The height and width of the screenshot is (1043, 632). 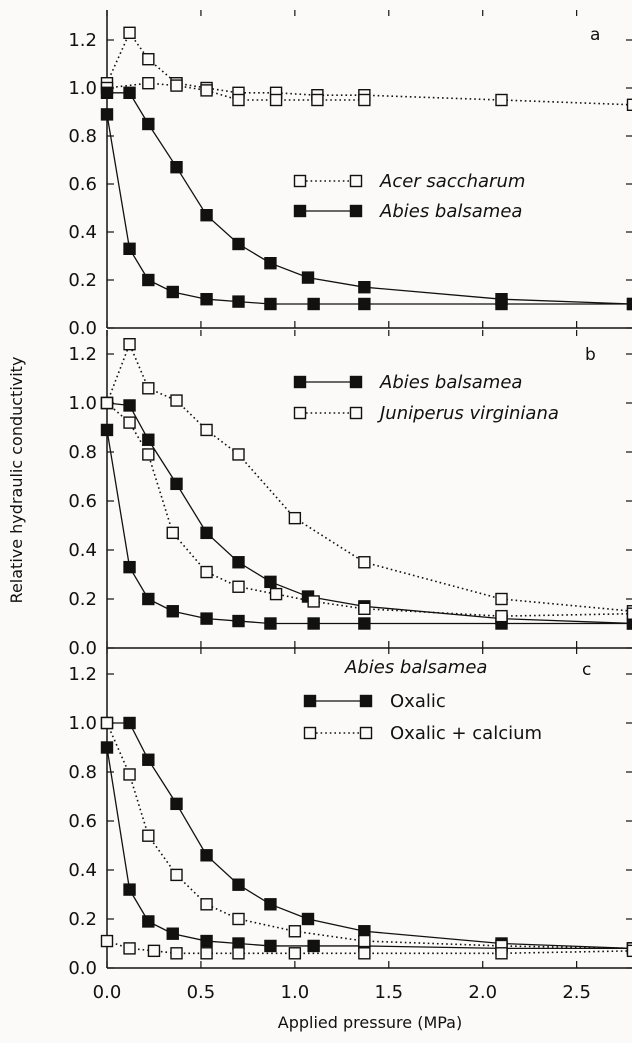 What do you see at coordinates (426, 398) in the screenshot?
I see `legend: Abies balsamea Juniperus virginiana` at bounding box center [426, 398].